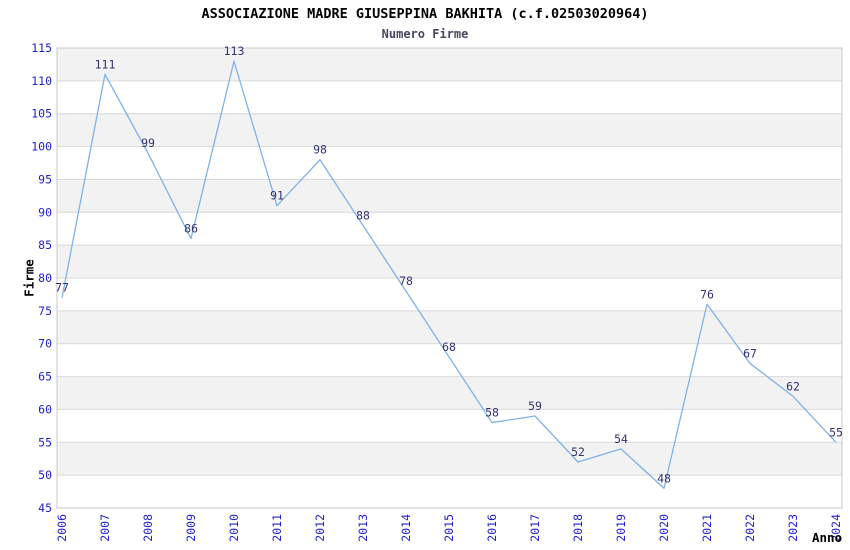 The image size is (850, 550). What do you see at coordinates (45, 344) in the screenshot?
I see `y-tick-label: 70` at bounding box center [45, 344].